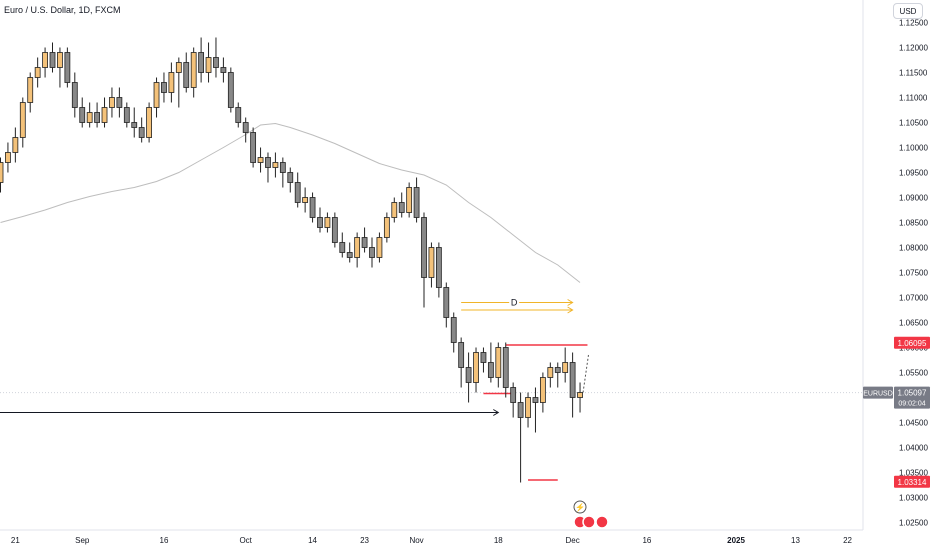 The image size is (932, 555). What do you see at coordinates (312, 540) in the screenshot?
I see `time-tick-label: 14` at bounding box center [312, 540].